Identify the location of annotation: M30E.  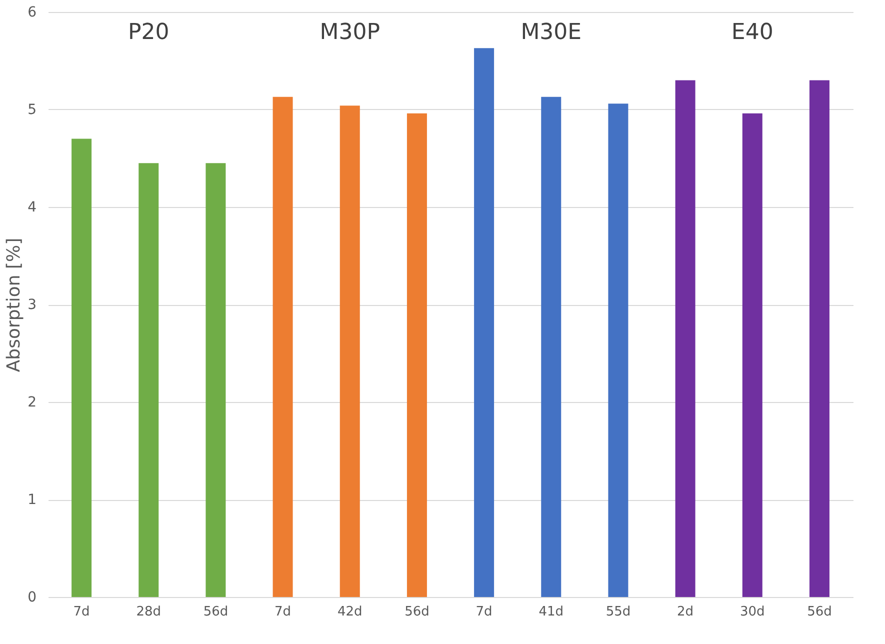
(551, 32).